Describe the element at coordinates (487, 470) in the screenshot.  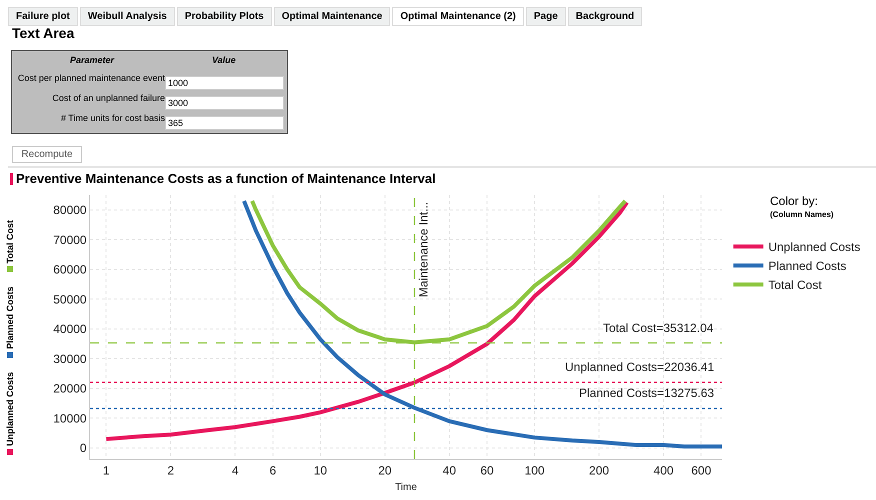
I see `x-tick-label: 60` at that location.